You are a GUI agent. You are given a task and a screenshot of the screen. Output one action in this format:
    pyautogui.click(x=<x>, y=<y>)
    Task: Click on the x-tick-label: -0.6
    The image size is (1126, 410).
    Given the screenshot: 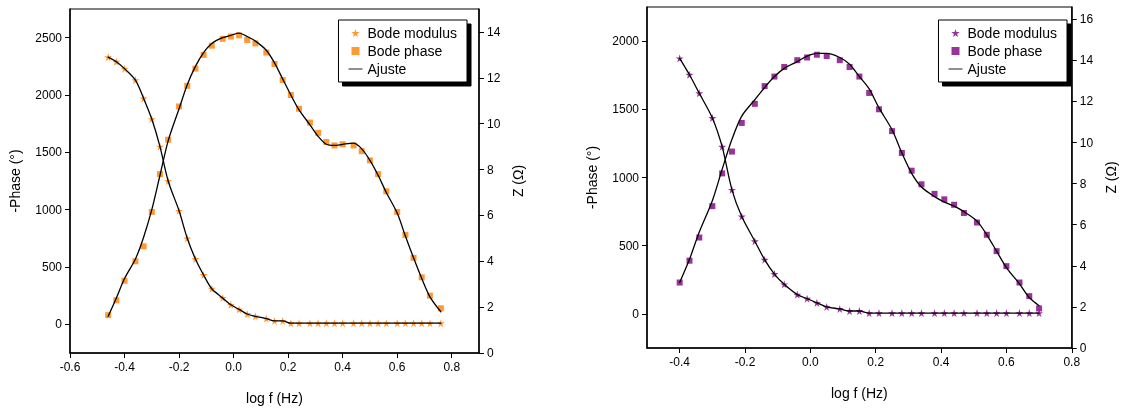 What is the action you would take?
    pyautogui.click(x=70, y=367)
    